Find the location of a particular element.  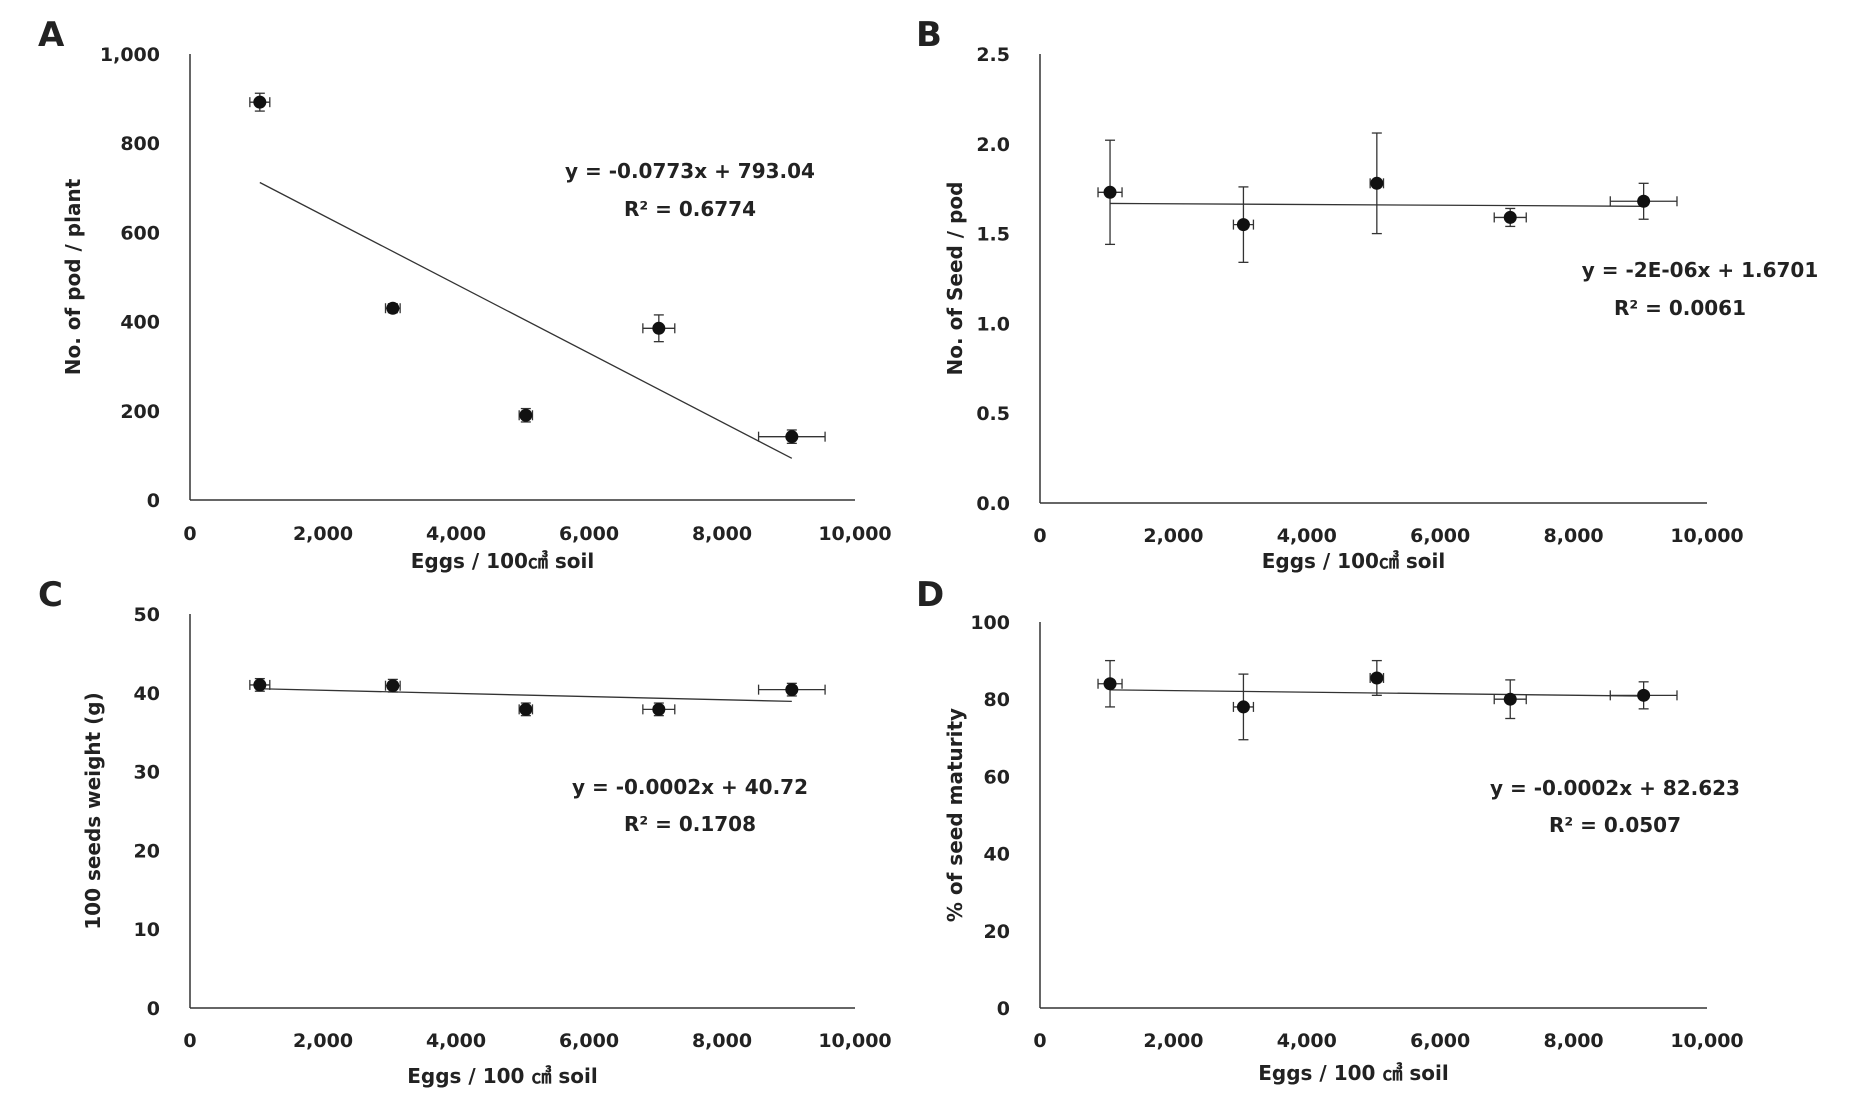

y-tick-label: 1,000 is located at coordinates (130, 55).